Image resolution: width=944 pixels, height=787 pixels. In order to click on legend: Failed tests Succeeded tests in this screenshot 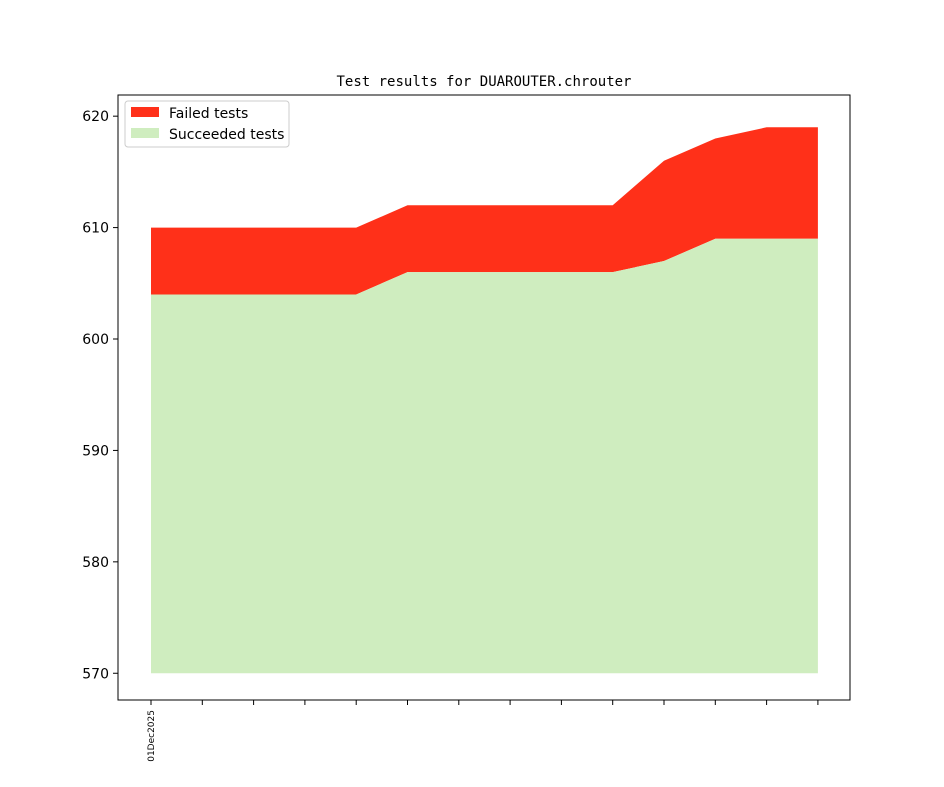, I will do `click(207, 124)`.